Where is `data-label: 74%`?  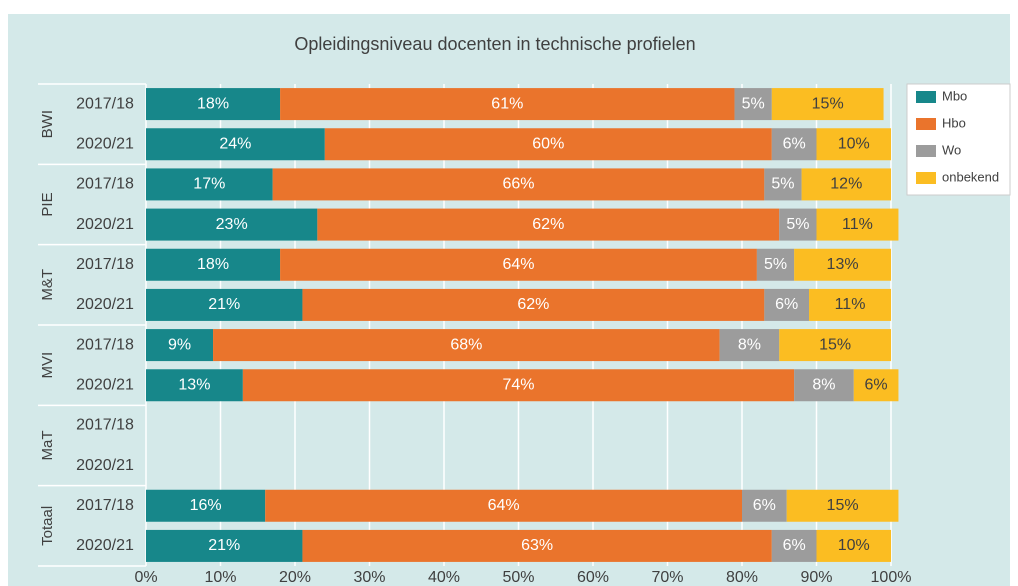
data-label: 74% is located at coordinates (518, 384).